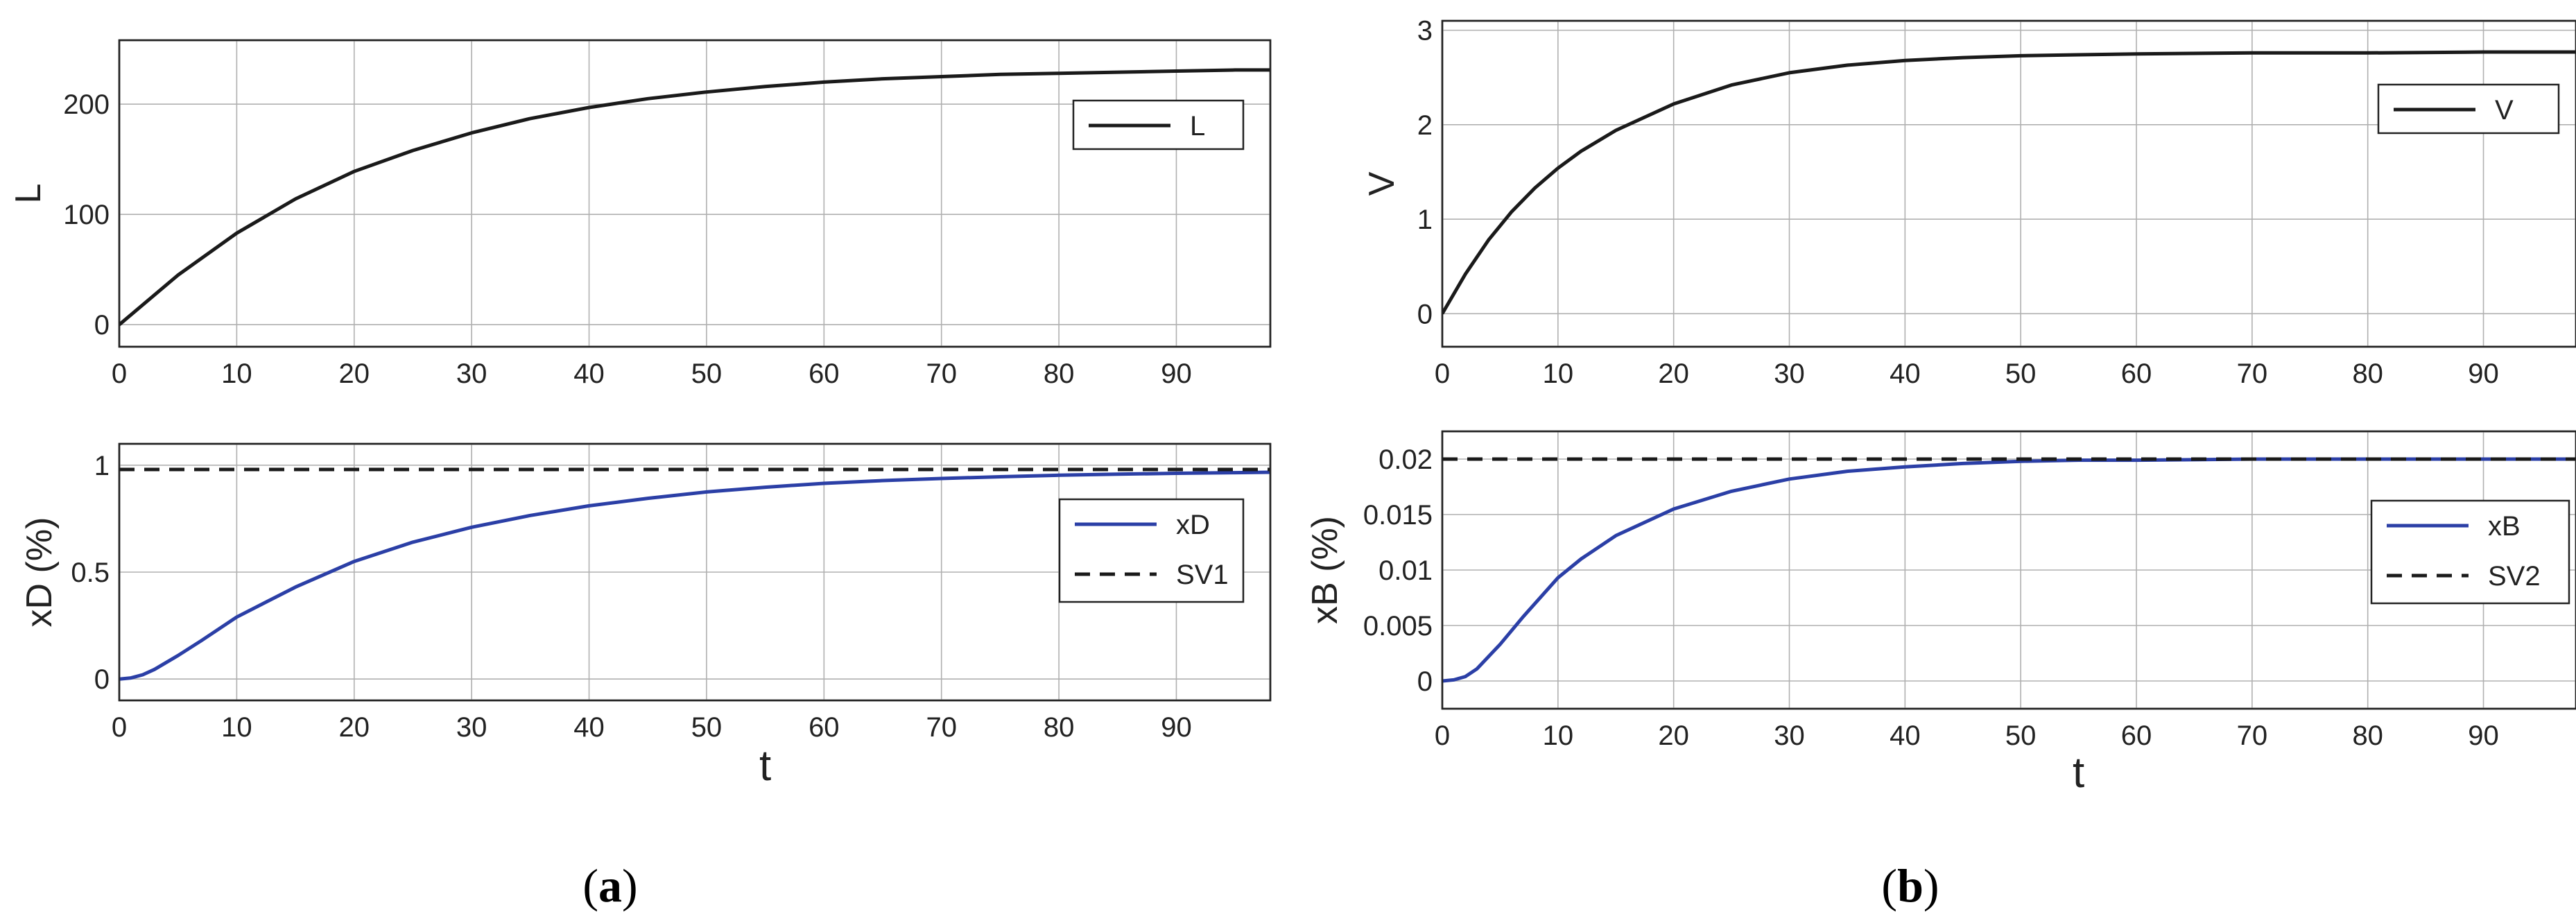 This screenshot has height=923, width=2576. I want to click on legend: xB SV2, so click(2470, 552).